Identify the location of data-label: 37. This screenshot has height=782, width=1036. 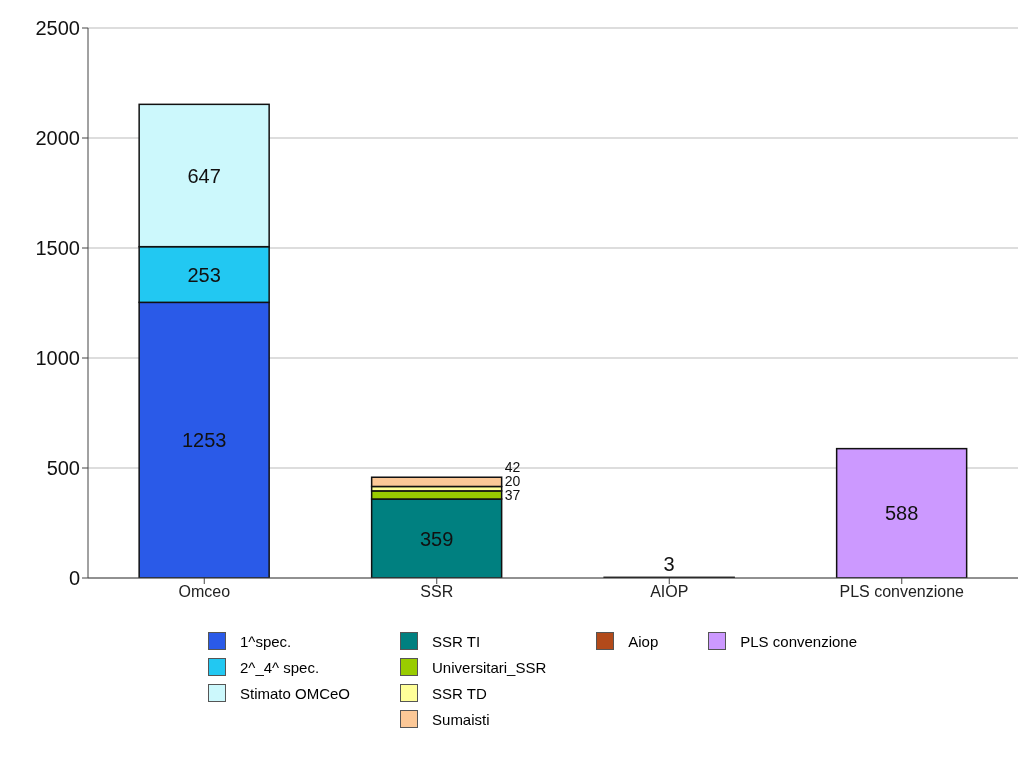
(512, 494).